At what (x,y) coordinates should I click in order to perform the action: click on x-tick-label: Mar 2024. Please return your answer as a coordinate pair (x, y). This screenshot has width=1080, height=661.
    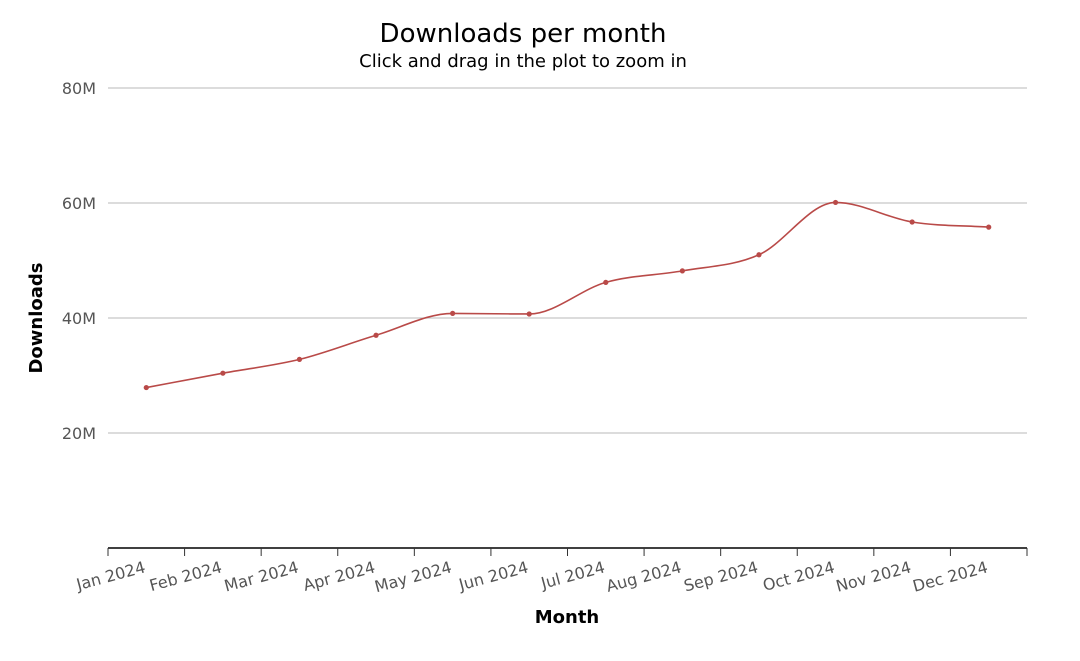
    Looking at the image, I should click on (261, 577).